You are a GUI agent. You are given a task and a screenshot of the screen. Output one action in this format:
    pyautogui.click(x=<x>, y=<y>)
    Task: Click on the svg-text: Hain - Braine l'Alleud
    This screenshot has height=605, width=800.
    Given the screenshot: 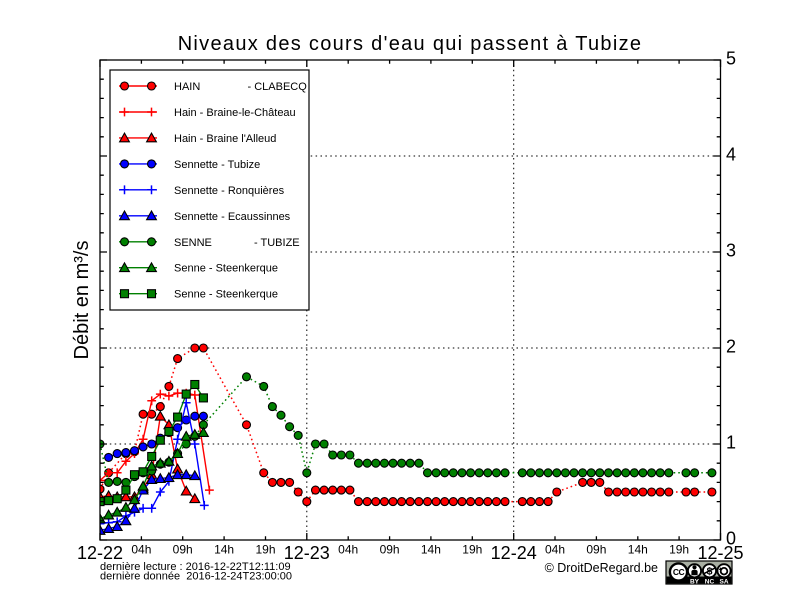 What is the action you would take?
    pyautogui.click(x=225, y=139)
    